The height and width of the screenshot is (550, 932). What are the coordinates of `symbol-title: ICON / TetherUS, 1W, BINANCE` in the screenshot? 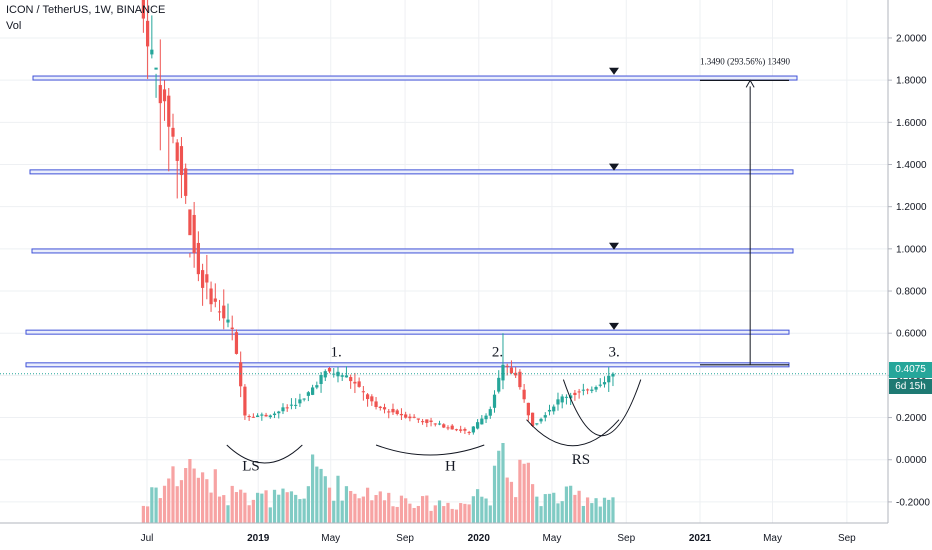 It's located at (86, 10).